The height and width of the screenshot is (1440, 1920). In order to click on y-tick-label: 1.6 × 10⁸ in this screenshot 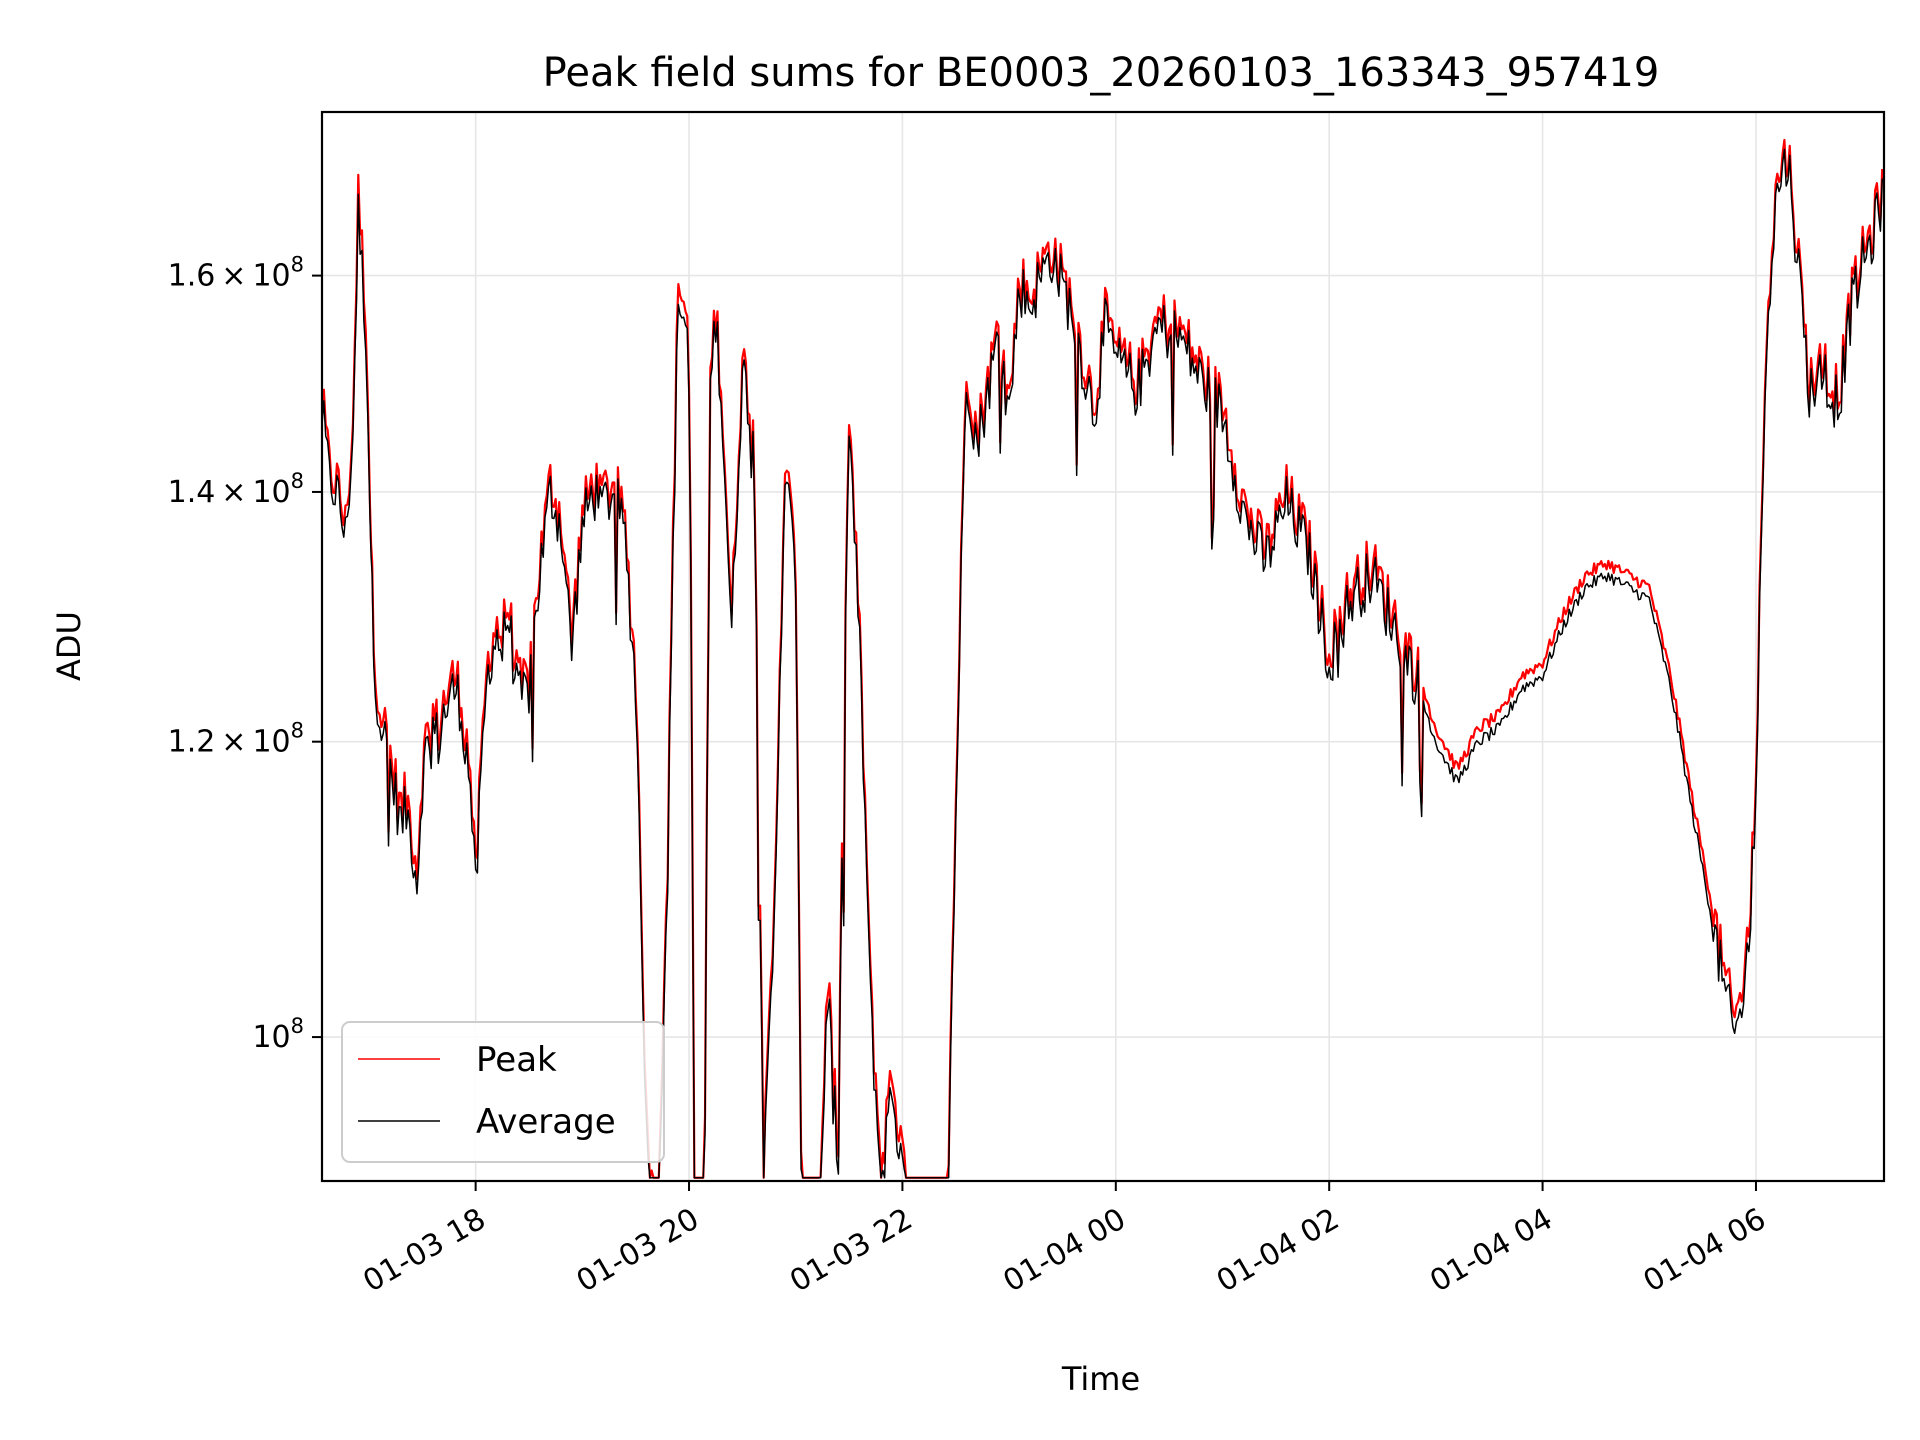, I will do `click(236, 273)`.